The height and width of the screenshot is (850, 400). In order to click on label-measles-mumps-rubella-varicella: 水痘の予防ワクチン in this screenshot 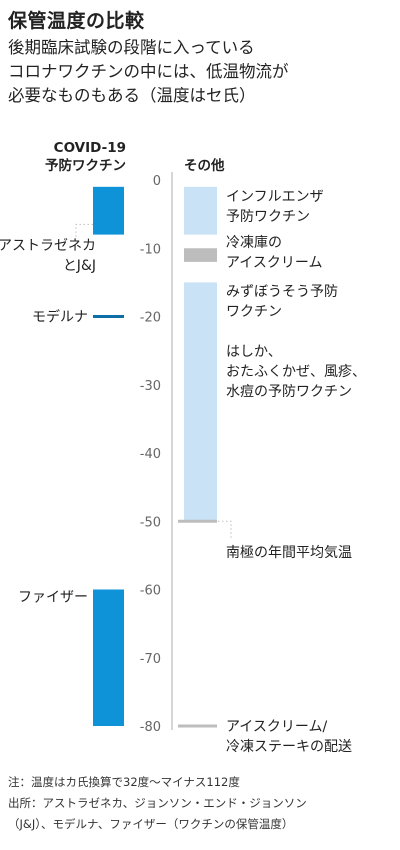, I will do `click(289, 392)`.